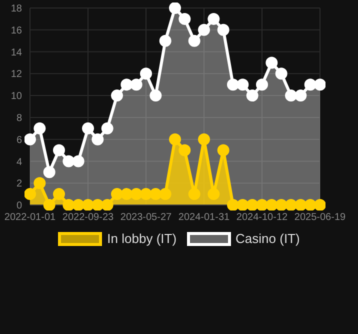 Image resolution: width=358 pixels, height=334 pixels. Describe the element at coordinates (19, 118) in the screenshot. I see `y-tick-label: 8` at that location.